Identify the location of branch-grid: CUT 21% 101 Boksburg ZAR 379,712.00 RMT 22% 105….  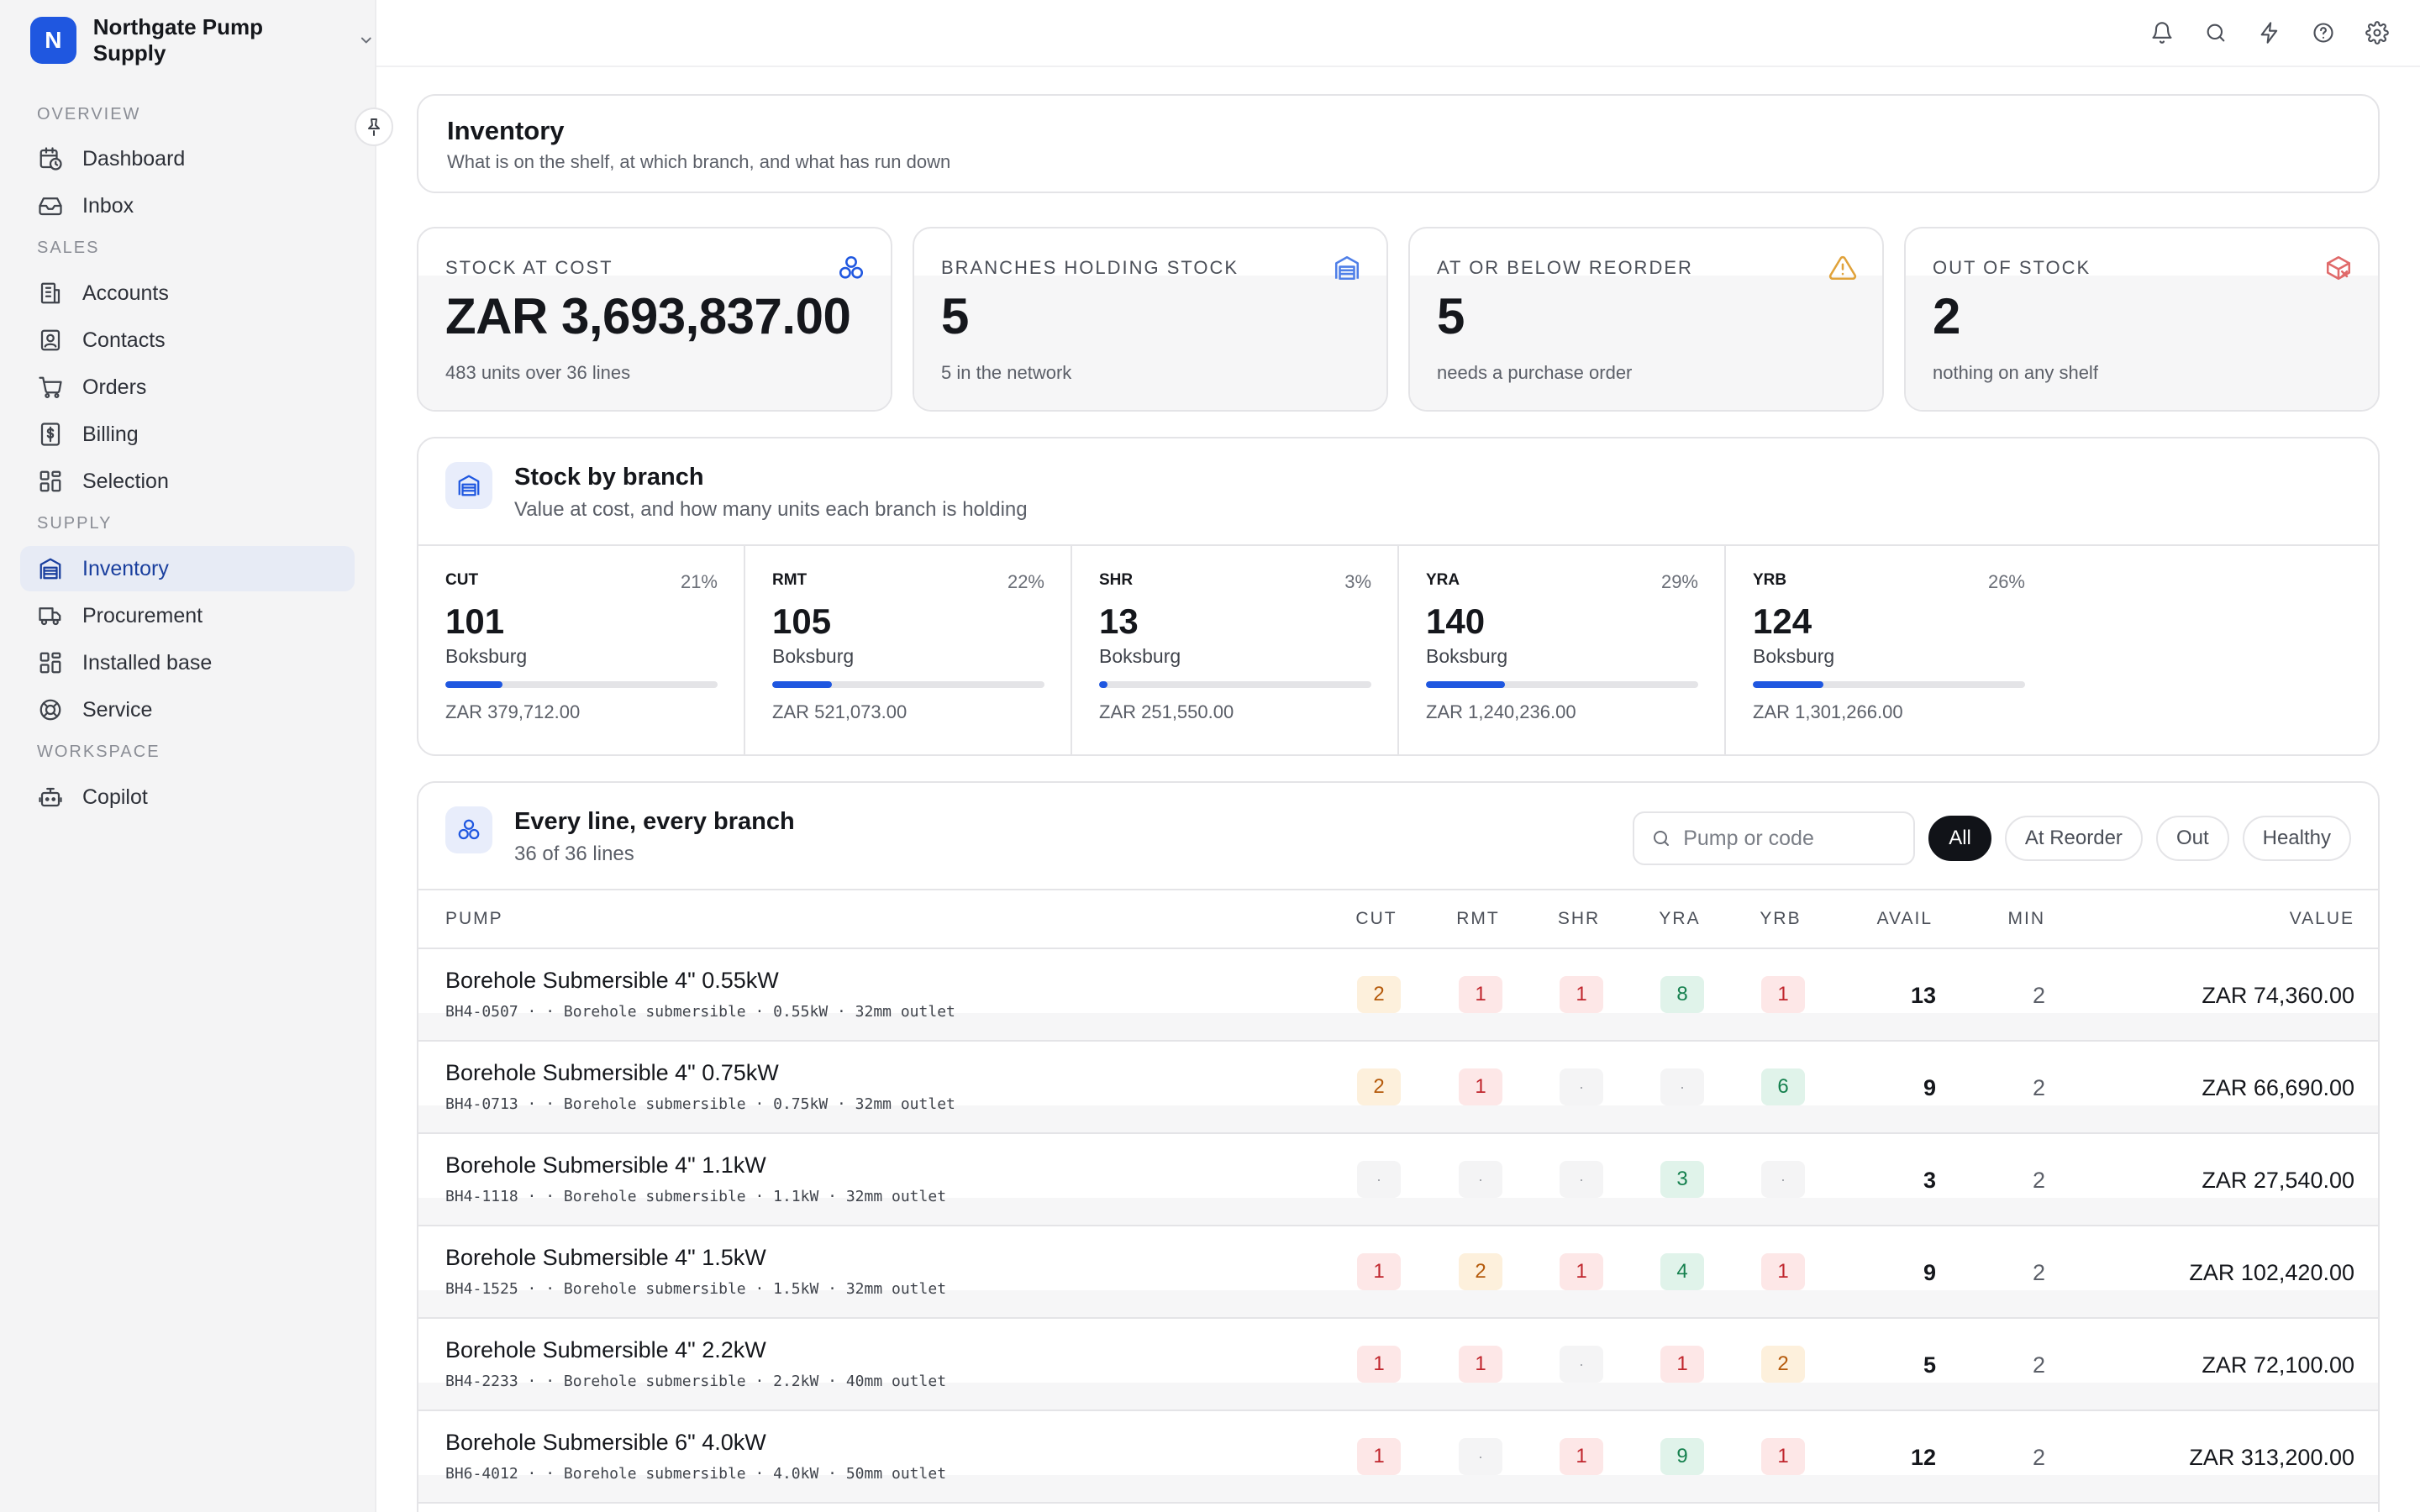
(1398, 649).